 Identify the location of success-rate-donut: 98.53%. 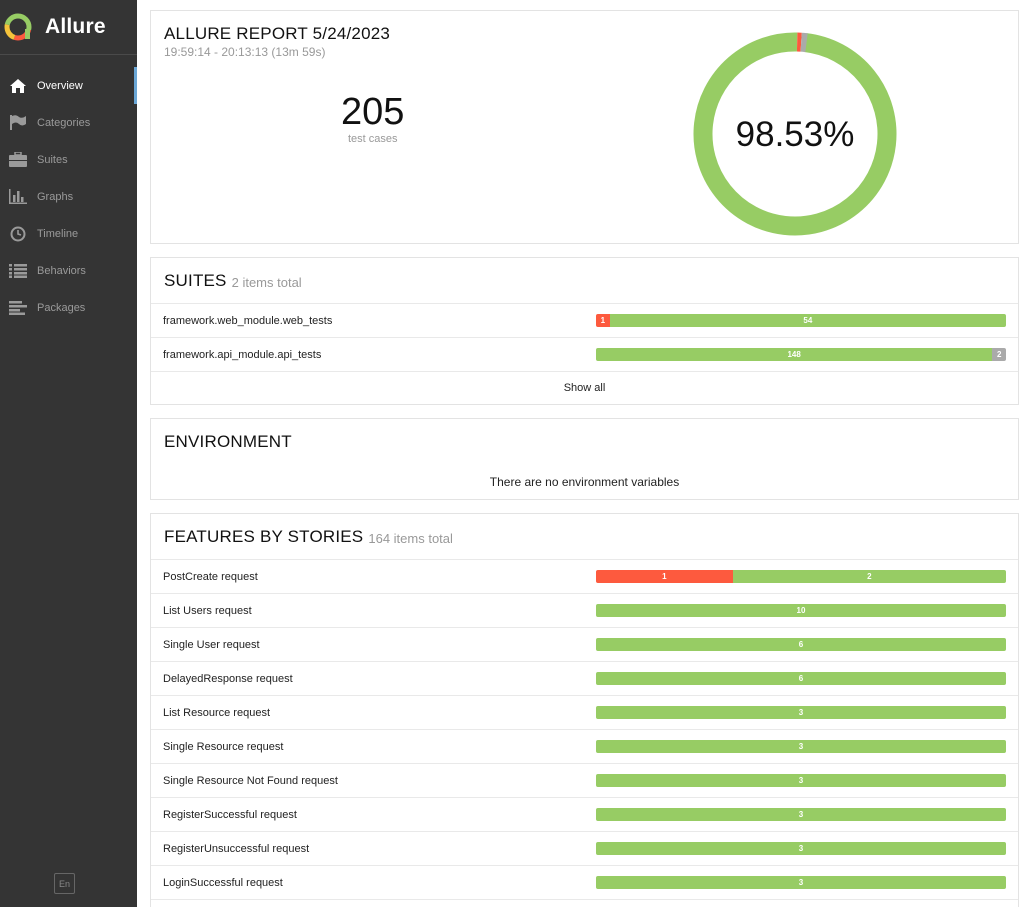
(795, 134).